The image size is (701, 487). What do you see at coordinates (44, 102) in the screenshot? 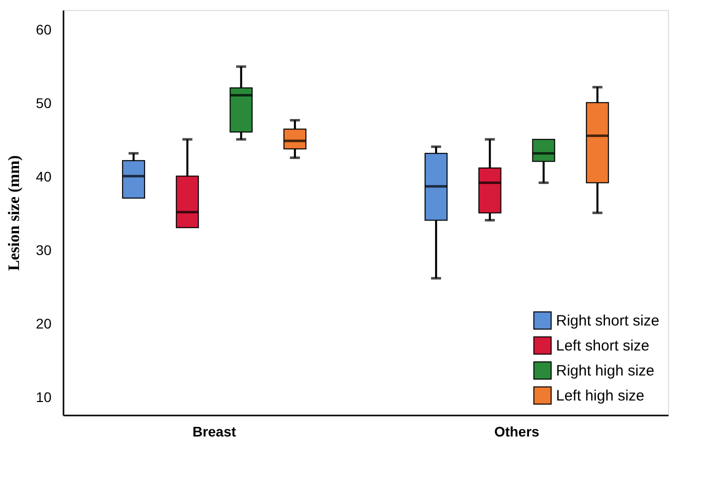
I see `y-tick-label: 50` at bounding box center [44, 102].